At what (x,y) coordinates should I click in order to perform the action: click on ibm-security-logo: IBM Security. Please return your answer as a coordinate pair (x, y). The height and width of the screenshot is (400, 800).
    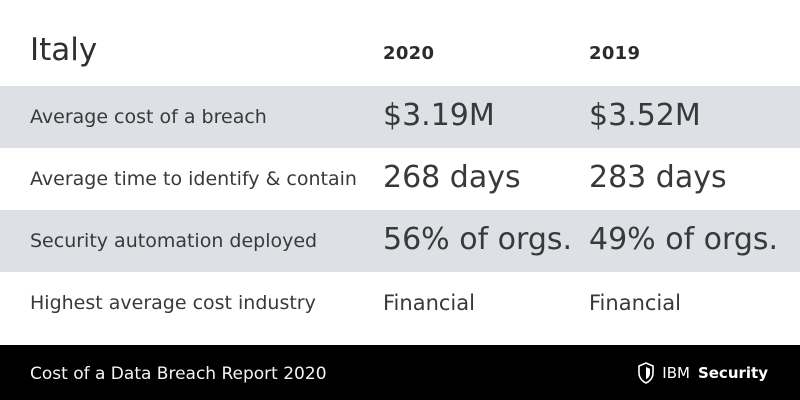
    Looking at the image, I should click on (703, 373).